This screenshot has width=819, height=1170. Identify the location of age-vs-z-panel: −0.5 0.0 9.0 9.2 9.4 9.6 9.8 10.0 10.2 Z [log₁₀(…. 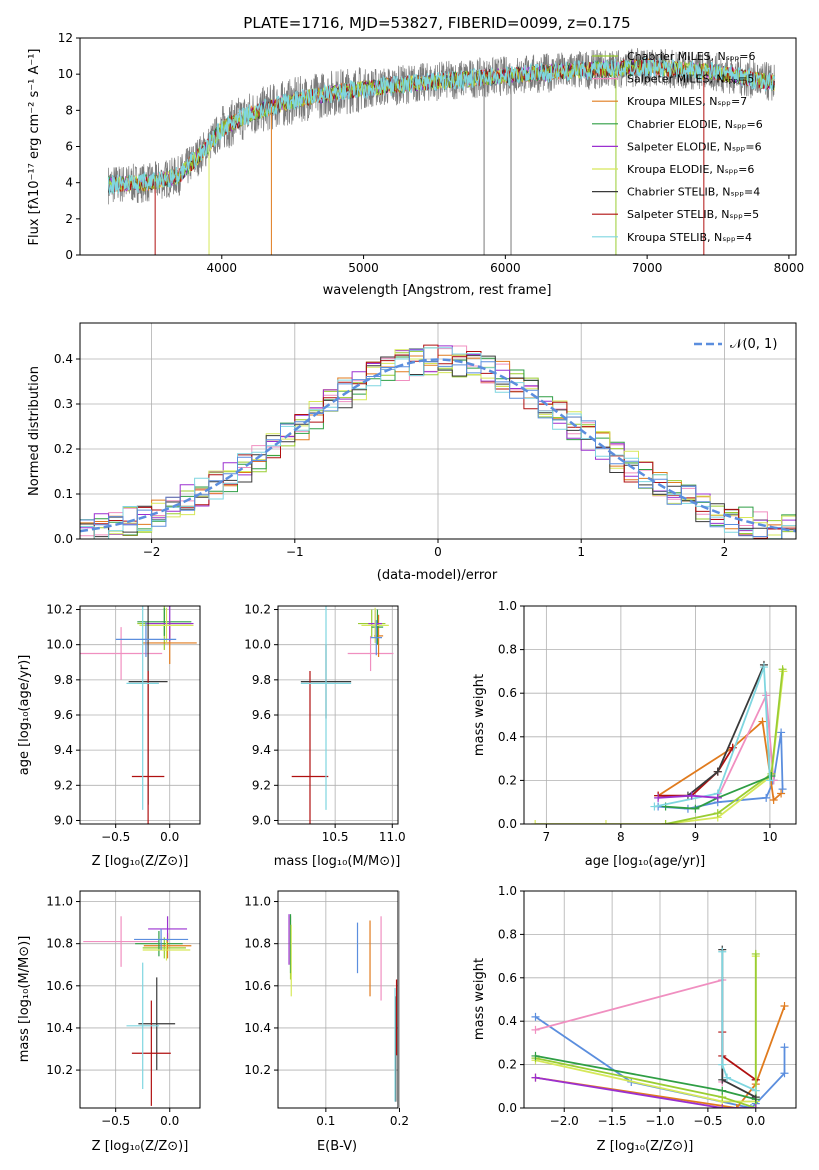
(109, 736).